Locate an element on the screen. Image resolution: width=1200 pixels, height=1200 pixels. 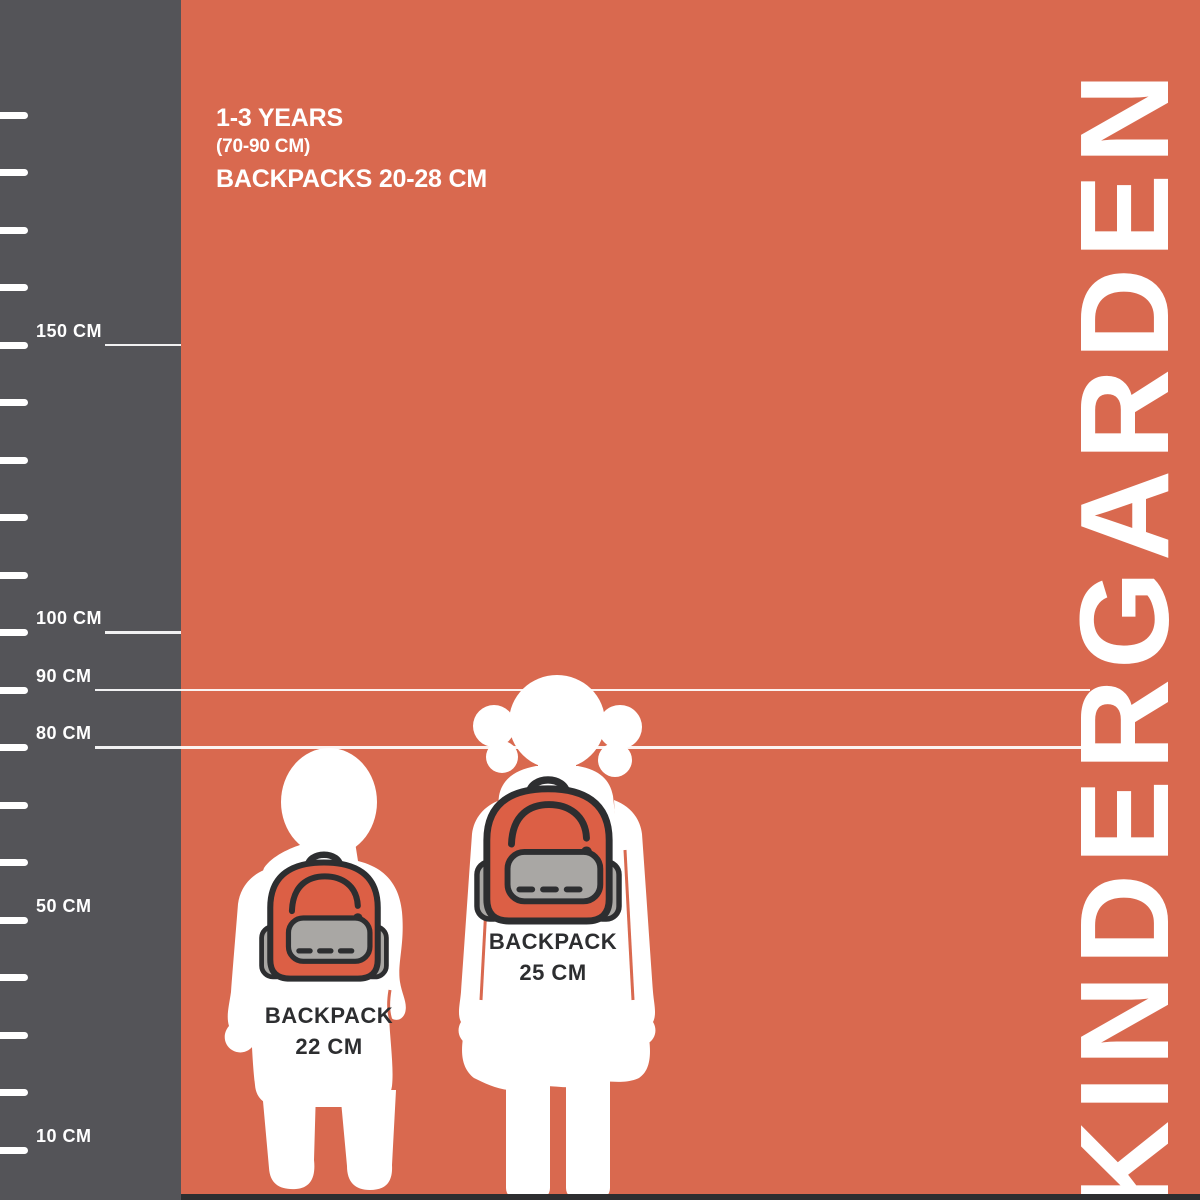
ruler-tick-label: 90 CM is located at coordinates (64, 675).